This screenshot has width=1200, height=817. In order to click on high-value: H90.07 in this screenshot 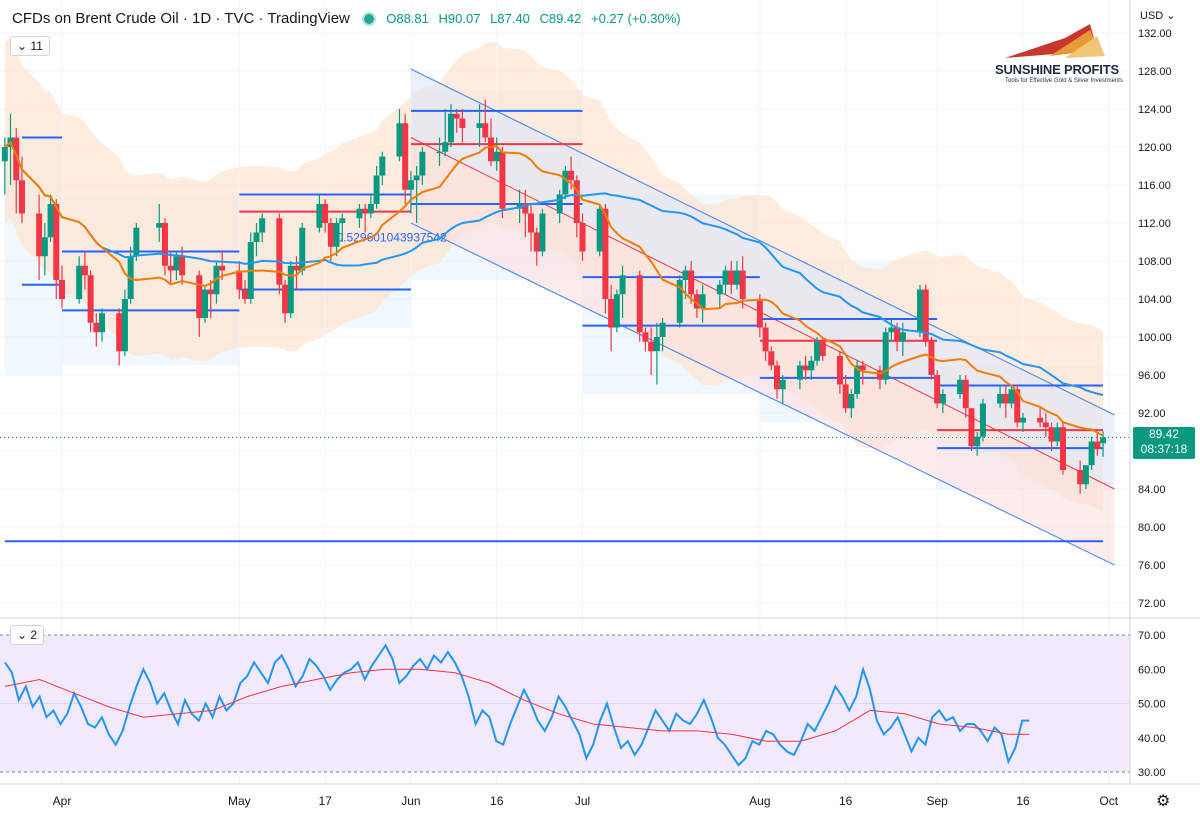, I will do `click(459, 18)`.